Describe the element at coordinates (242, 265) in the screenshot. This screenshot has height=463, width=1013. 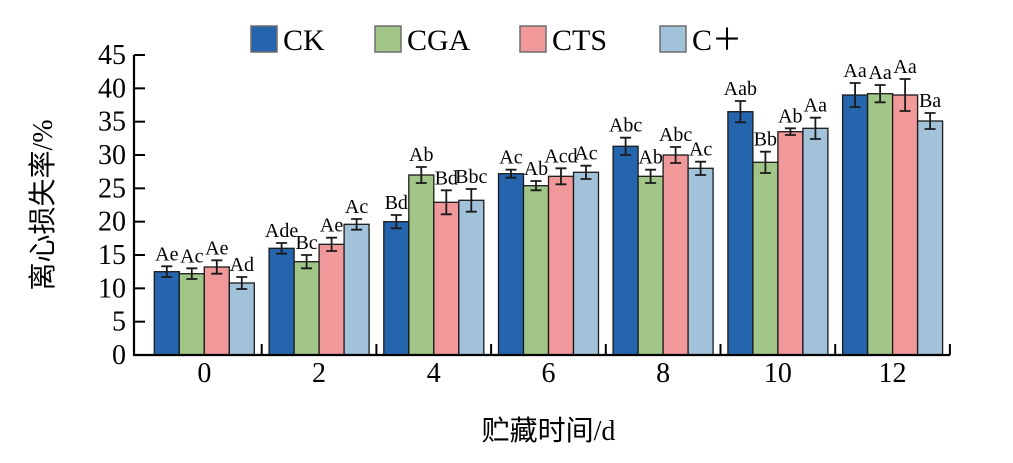
I see `sig-label-C＋-day0: Ad` at that location.